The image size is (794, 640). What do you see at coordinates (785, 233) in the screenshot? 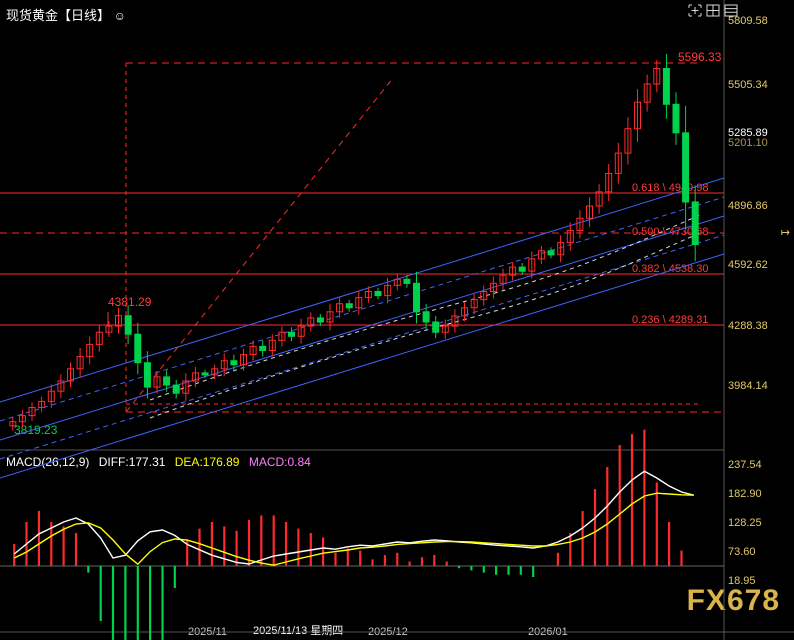
I see `current-price-arrow-icon: ↦` at bounding box center [785, 233].